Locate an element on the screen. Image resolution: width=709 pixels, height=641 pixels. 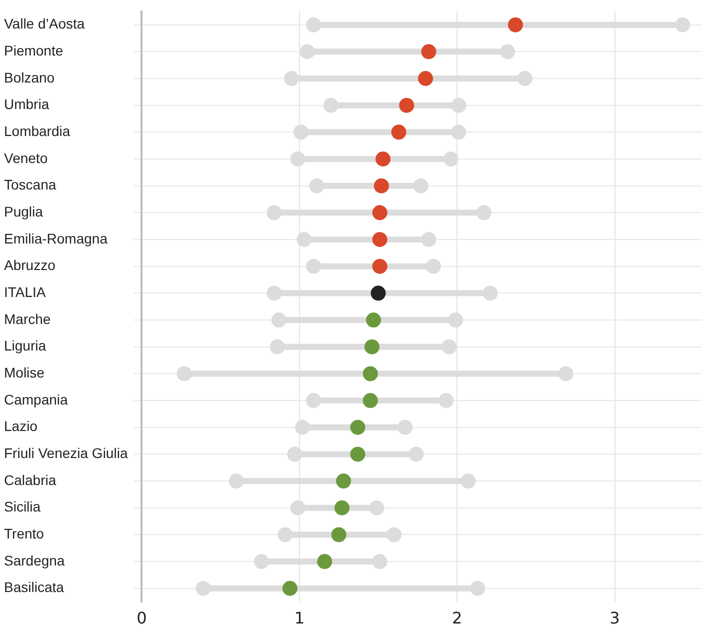
x-tick-label: 3 is located at coordinates (615, 618).